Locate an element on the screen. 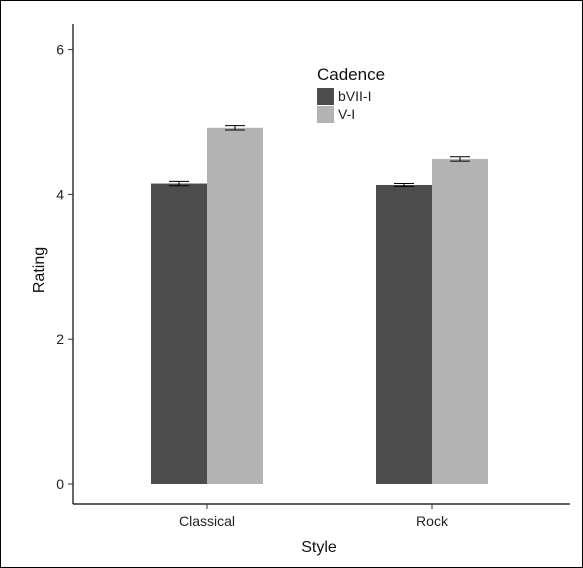 The width and height of the screenshot is (583, 568). legend: Cadence bVII-I V-I is located at coordinates (351, 94).